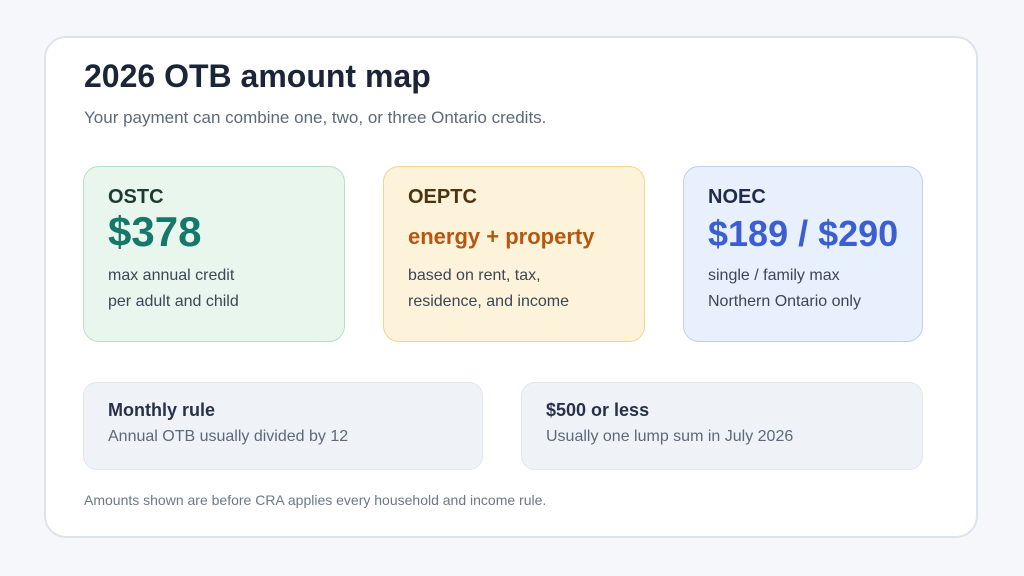  What do you see at coordinates (442, 197) in the screenshot?
I see `credit-name: OEPTC` at bounding box center [442, 197].